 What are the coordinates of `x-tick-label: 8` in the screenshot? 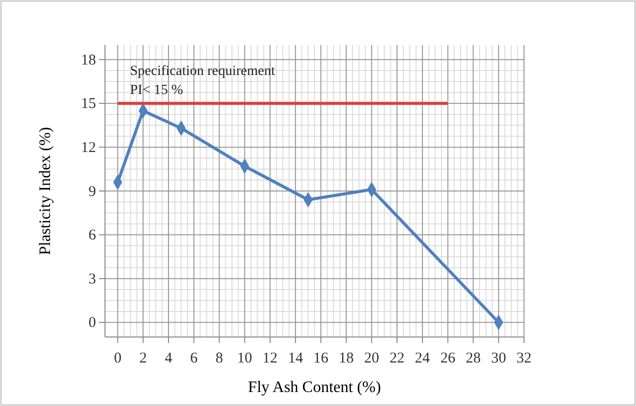 It's located at (220, 358).